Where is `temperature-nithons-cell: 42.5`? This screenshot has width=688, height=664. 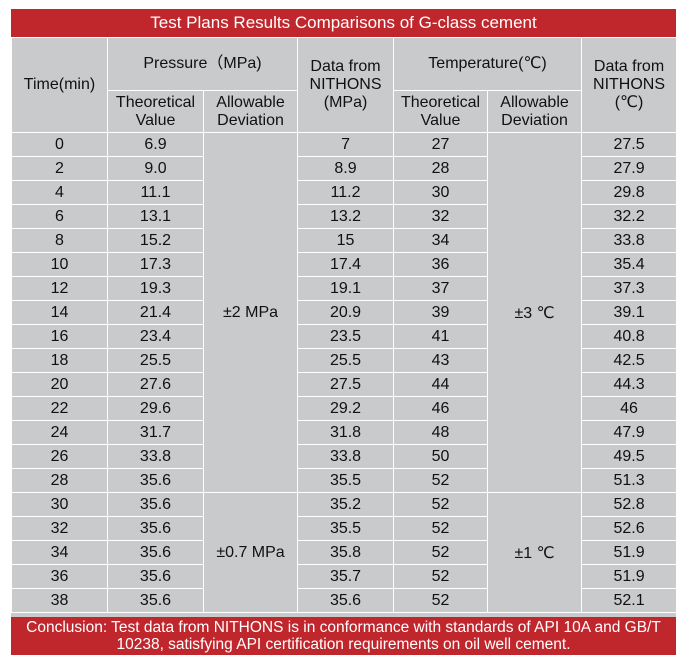
temperature-nithons-cell: 42.5 is located at coordinates (629, 360).